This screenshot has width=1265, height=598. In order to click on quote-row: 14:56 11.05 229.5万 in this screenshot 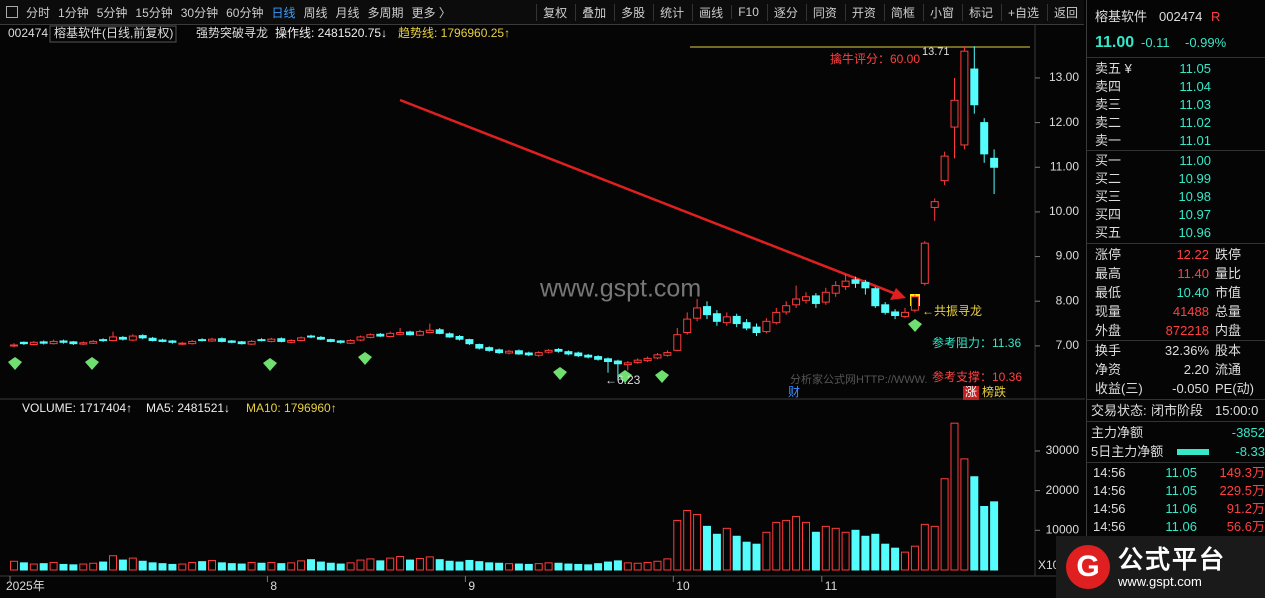, I will do `click(1176, 491)`.